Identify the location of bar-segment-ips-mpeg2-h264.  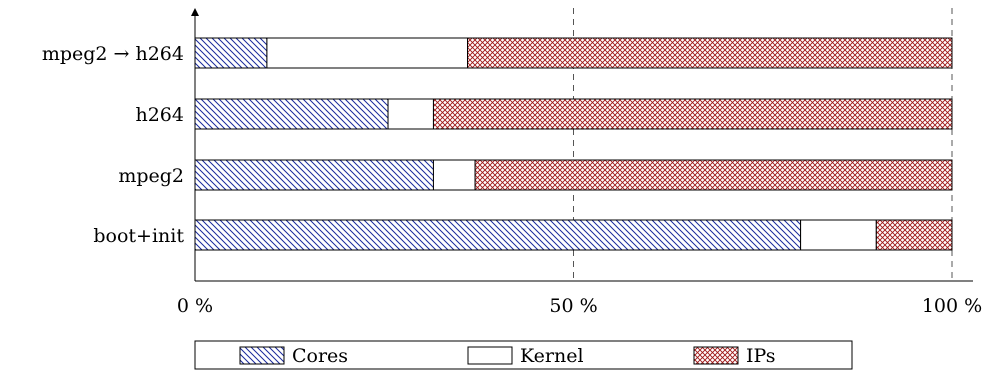
(710, 53).